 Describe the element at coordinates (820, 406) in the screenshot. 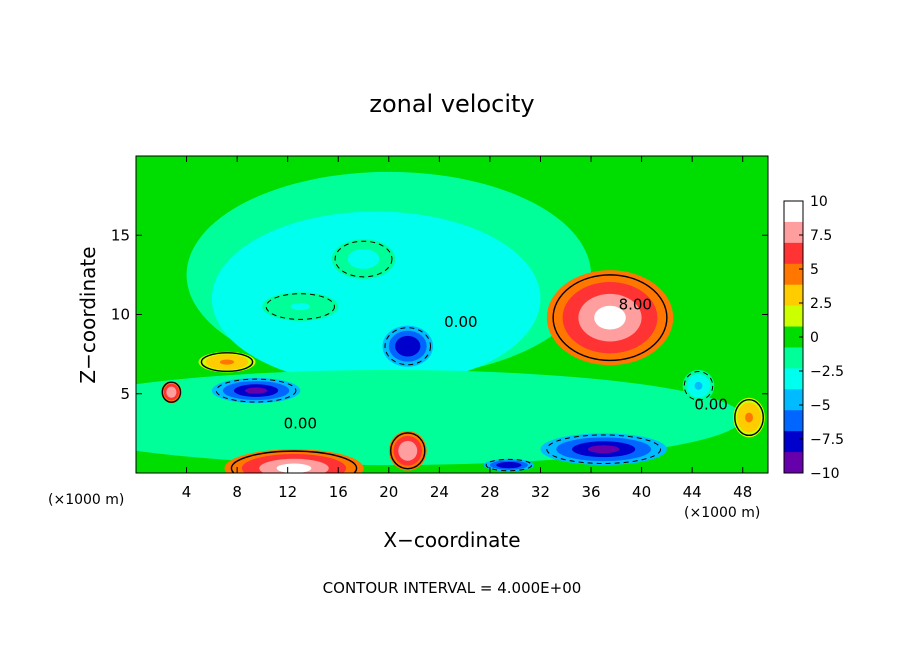

I see `colorbar-tick-label: −5` at that location.